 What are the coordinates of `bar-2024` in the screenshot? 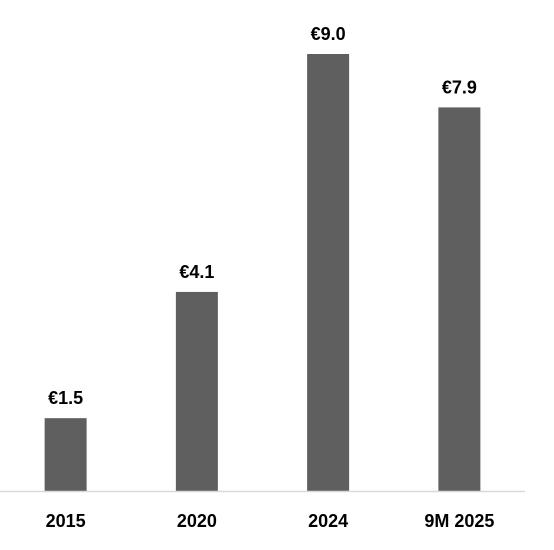 It's located at (328, 272).